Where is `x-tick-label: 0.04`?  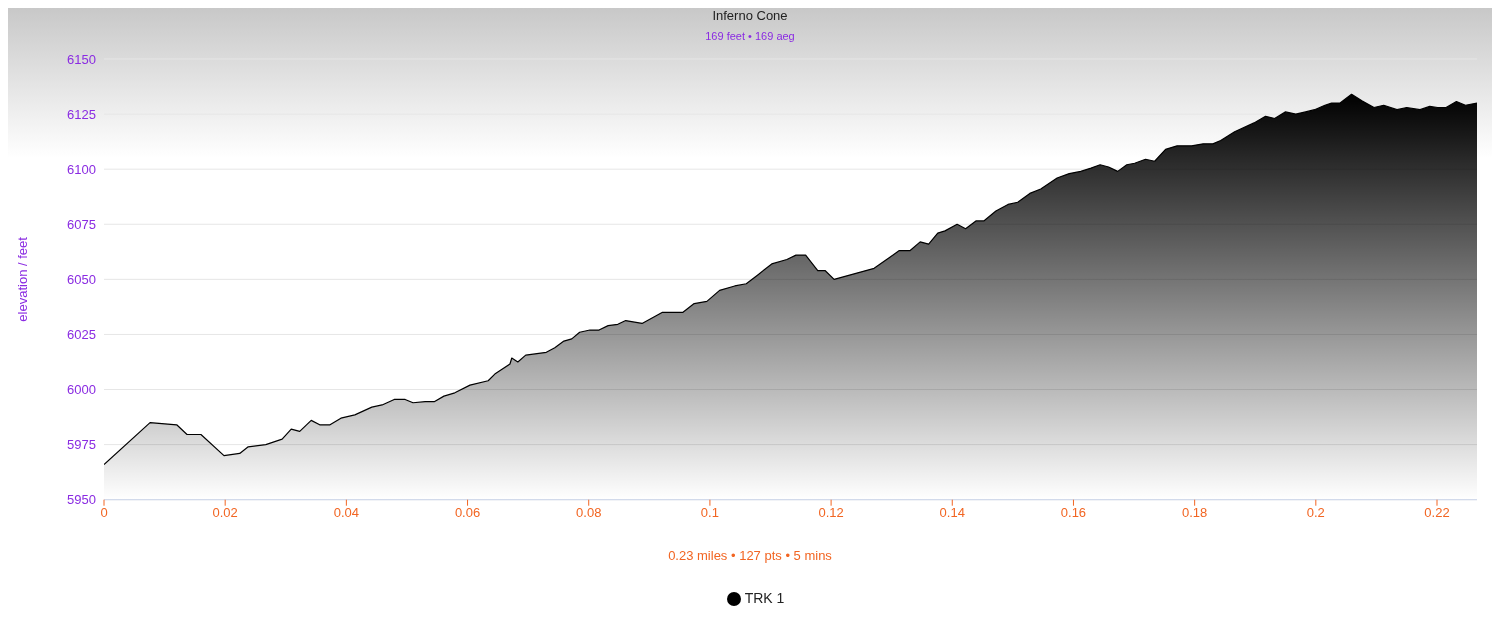
x-tick-label: 0.04 is located at coordinates (346, 512).